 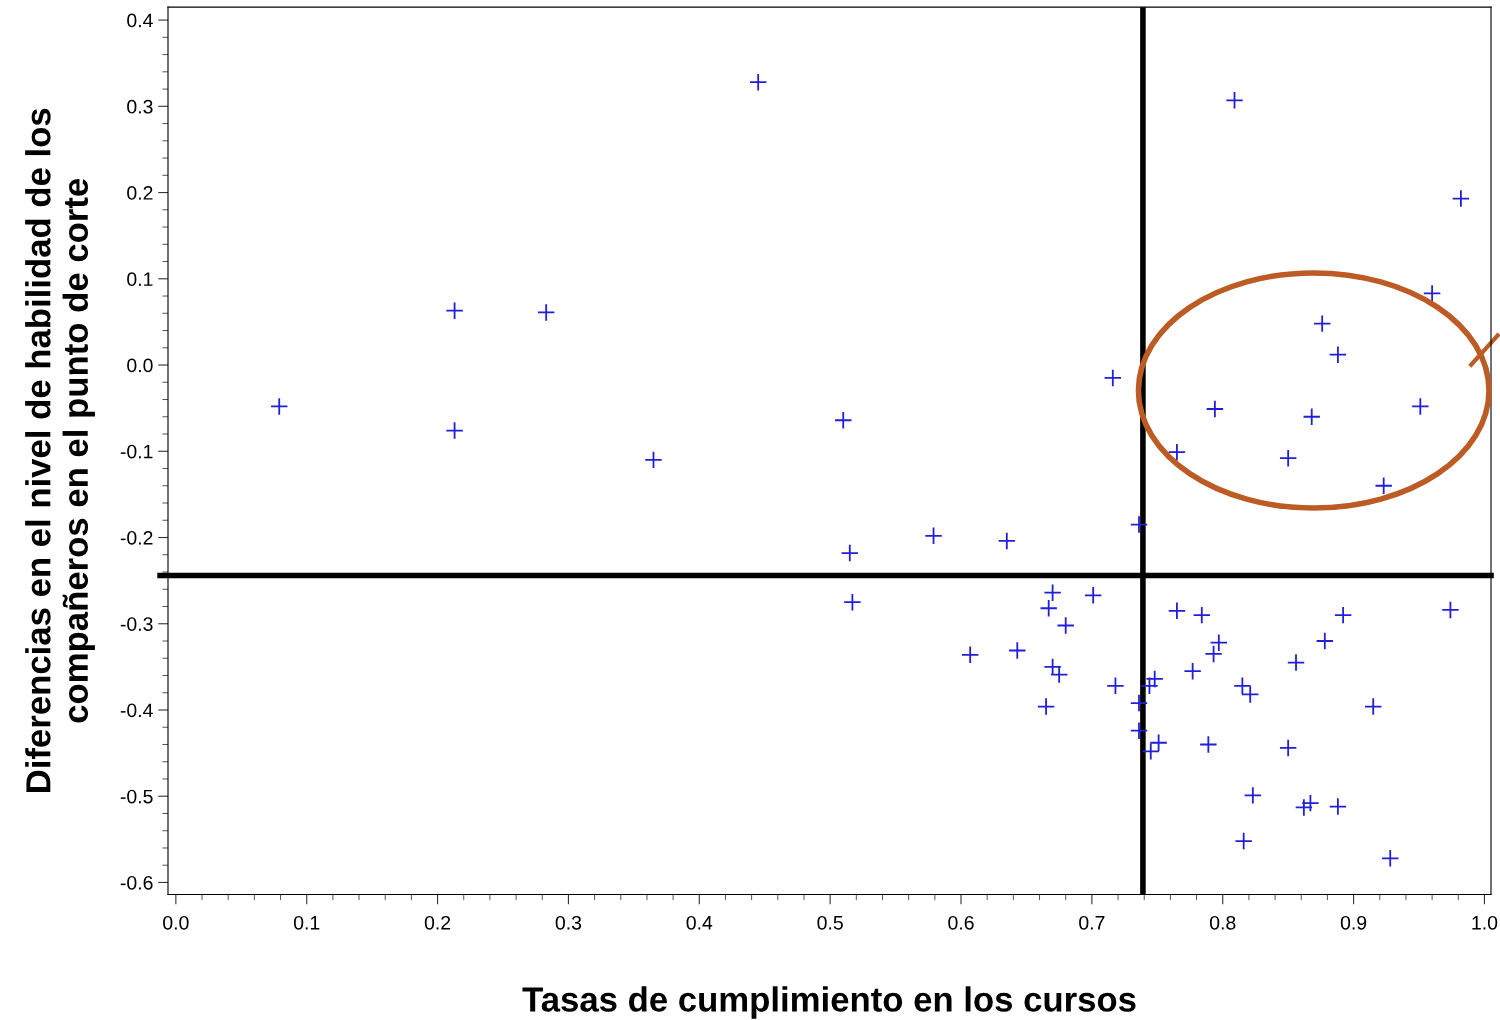 What do you see at coordinates (1222, 922) in the screenshot?
I see `x-tick-label: 0.8` at bounding box center [1222, 922].